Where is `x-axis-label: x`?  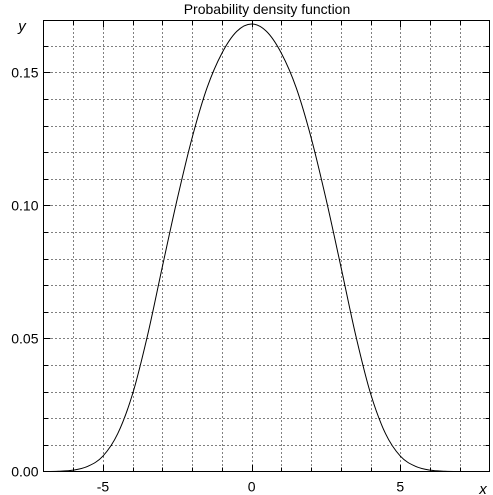 x-axis-label: x is located at coordinates (482, 488).